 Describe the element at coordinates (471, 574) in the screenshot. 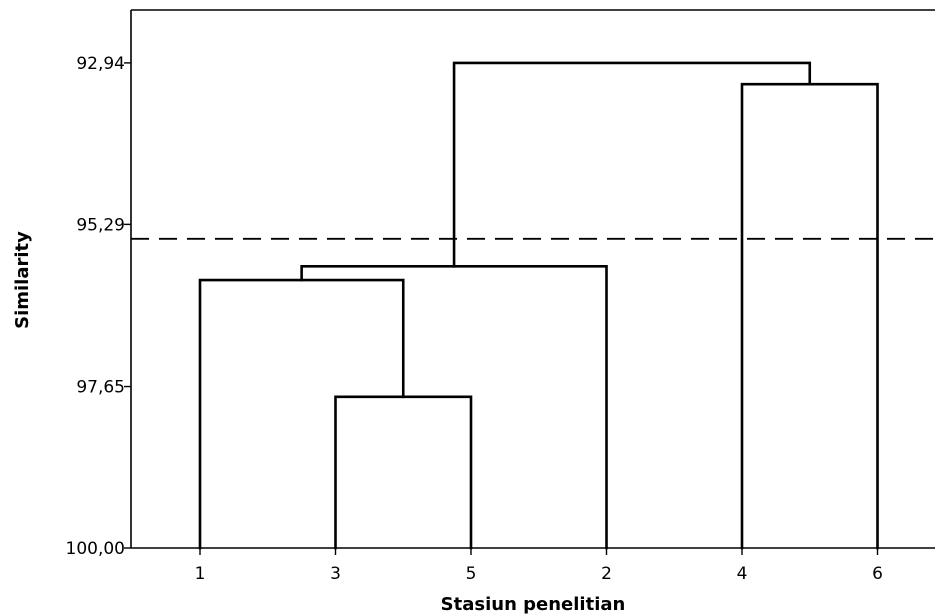

I see `x-tick-label: 5` at that location.